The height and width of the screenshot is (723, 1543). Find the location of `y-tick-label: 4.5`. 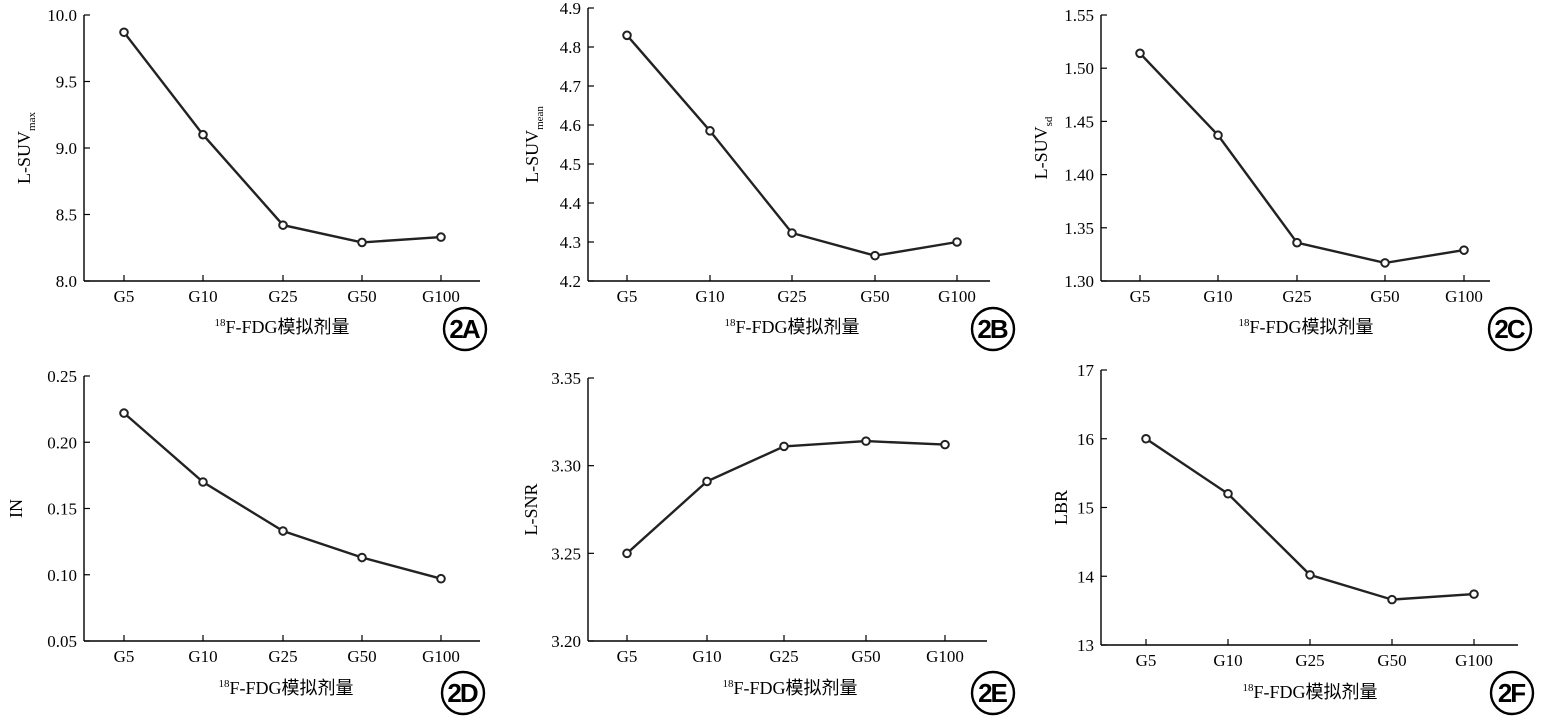

y-tick-label: 4.5 is located at coordinates (570, 164).